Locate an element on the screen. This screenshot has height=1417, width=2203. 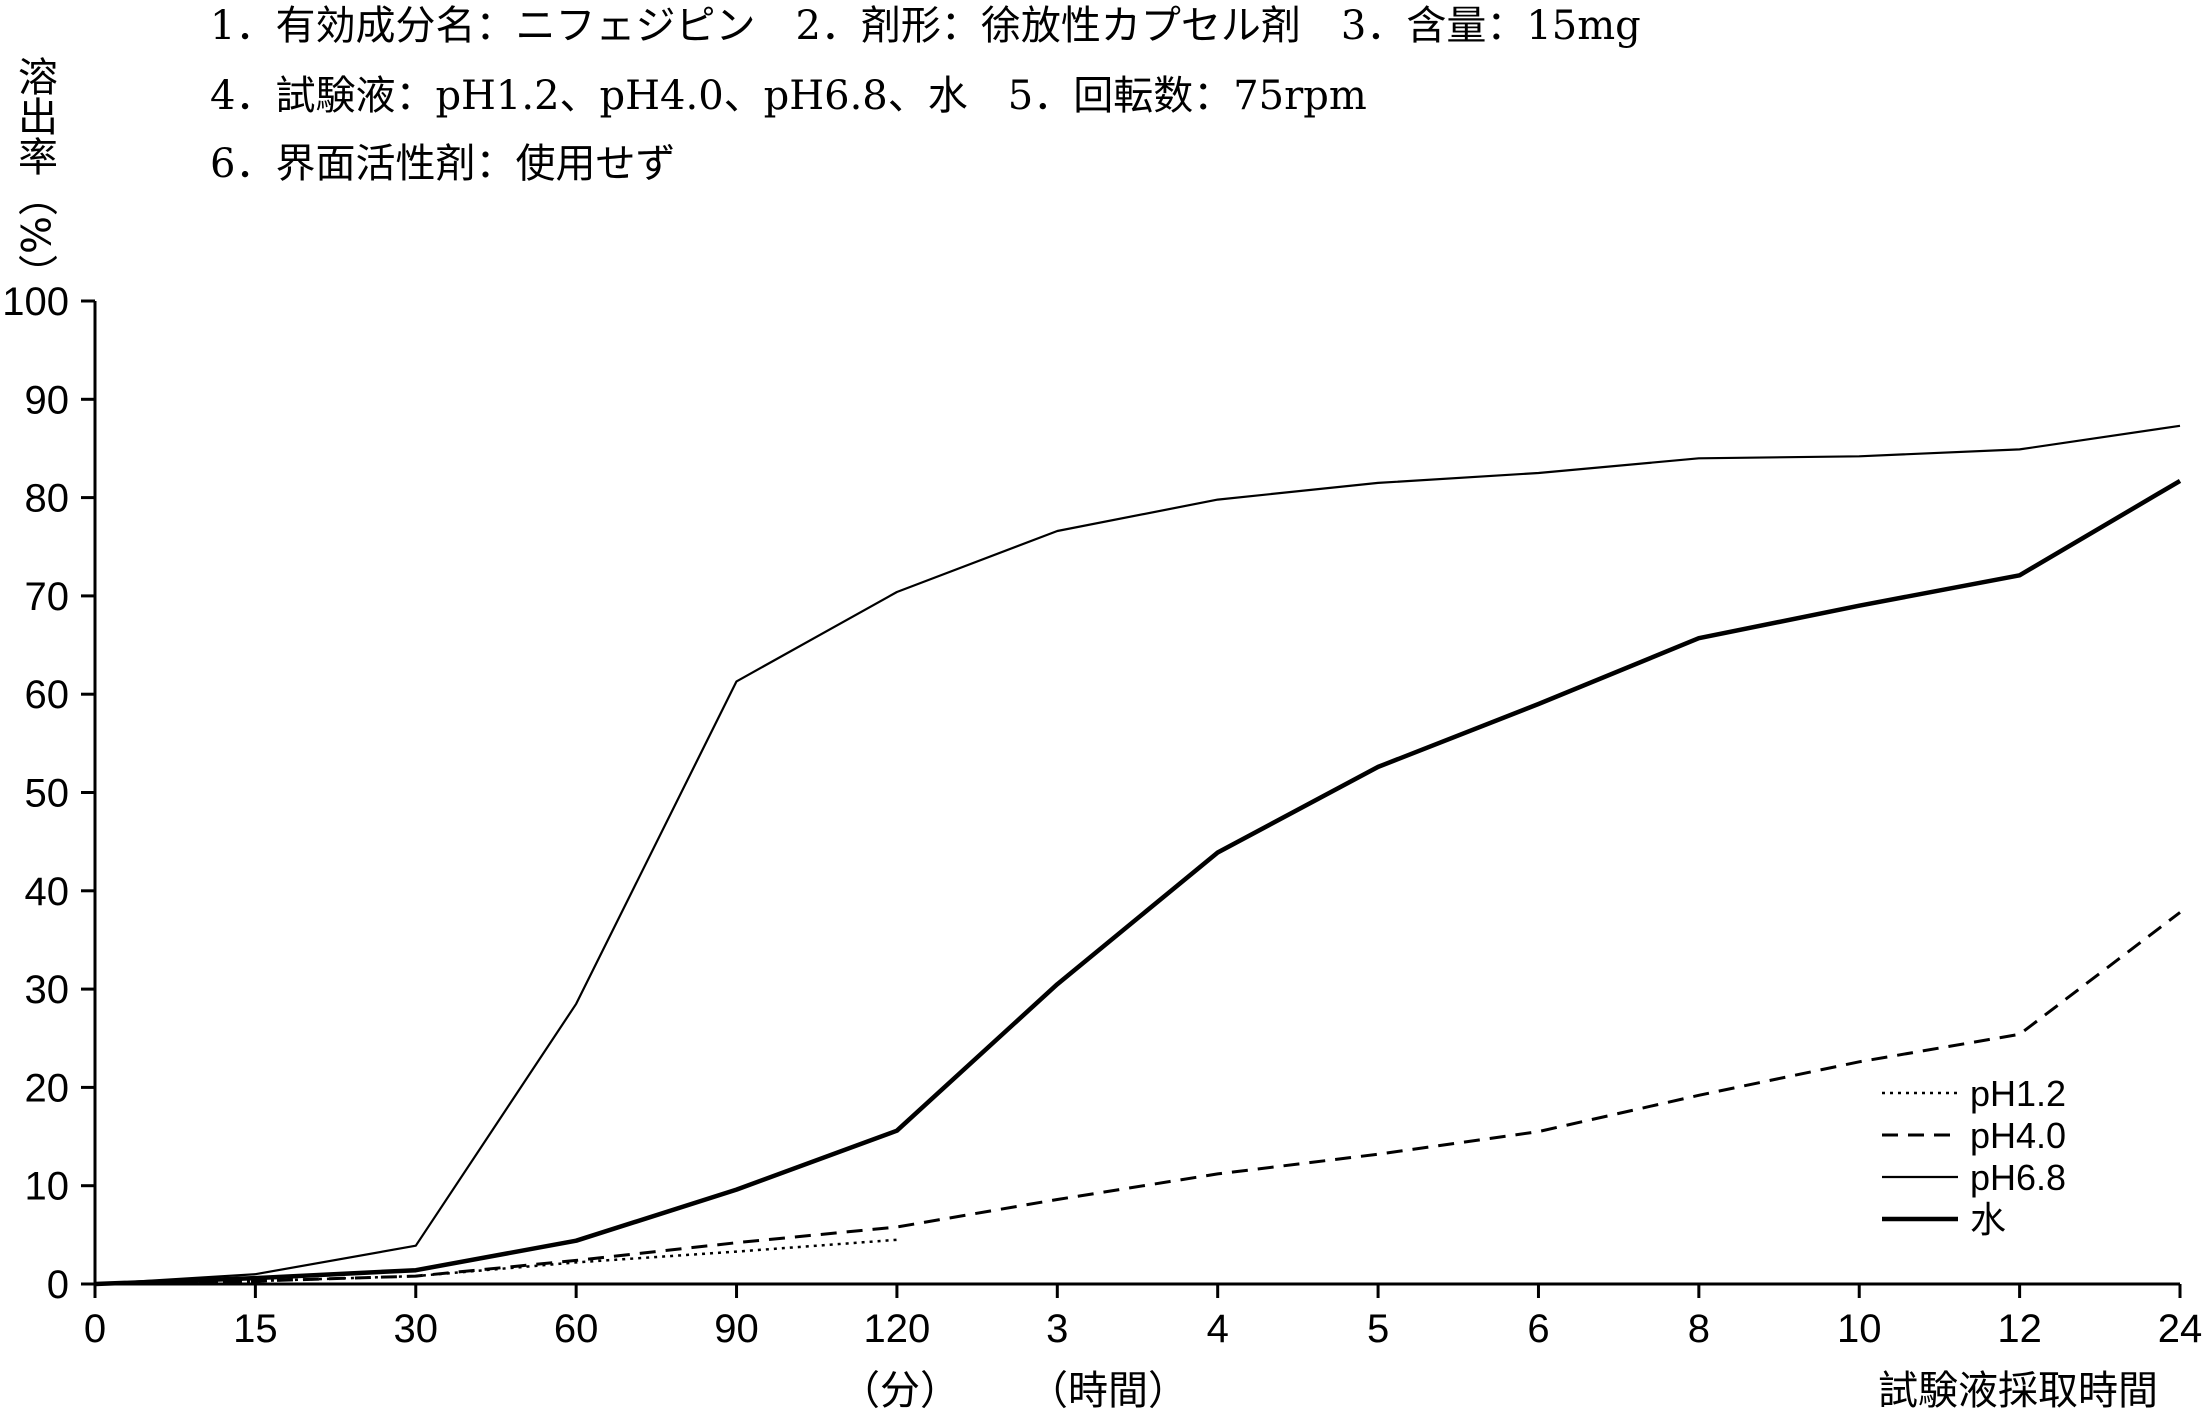
y-tick-label: 30 is located at coordinates (47, 990).